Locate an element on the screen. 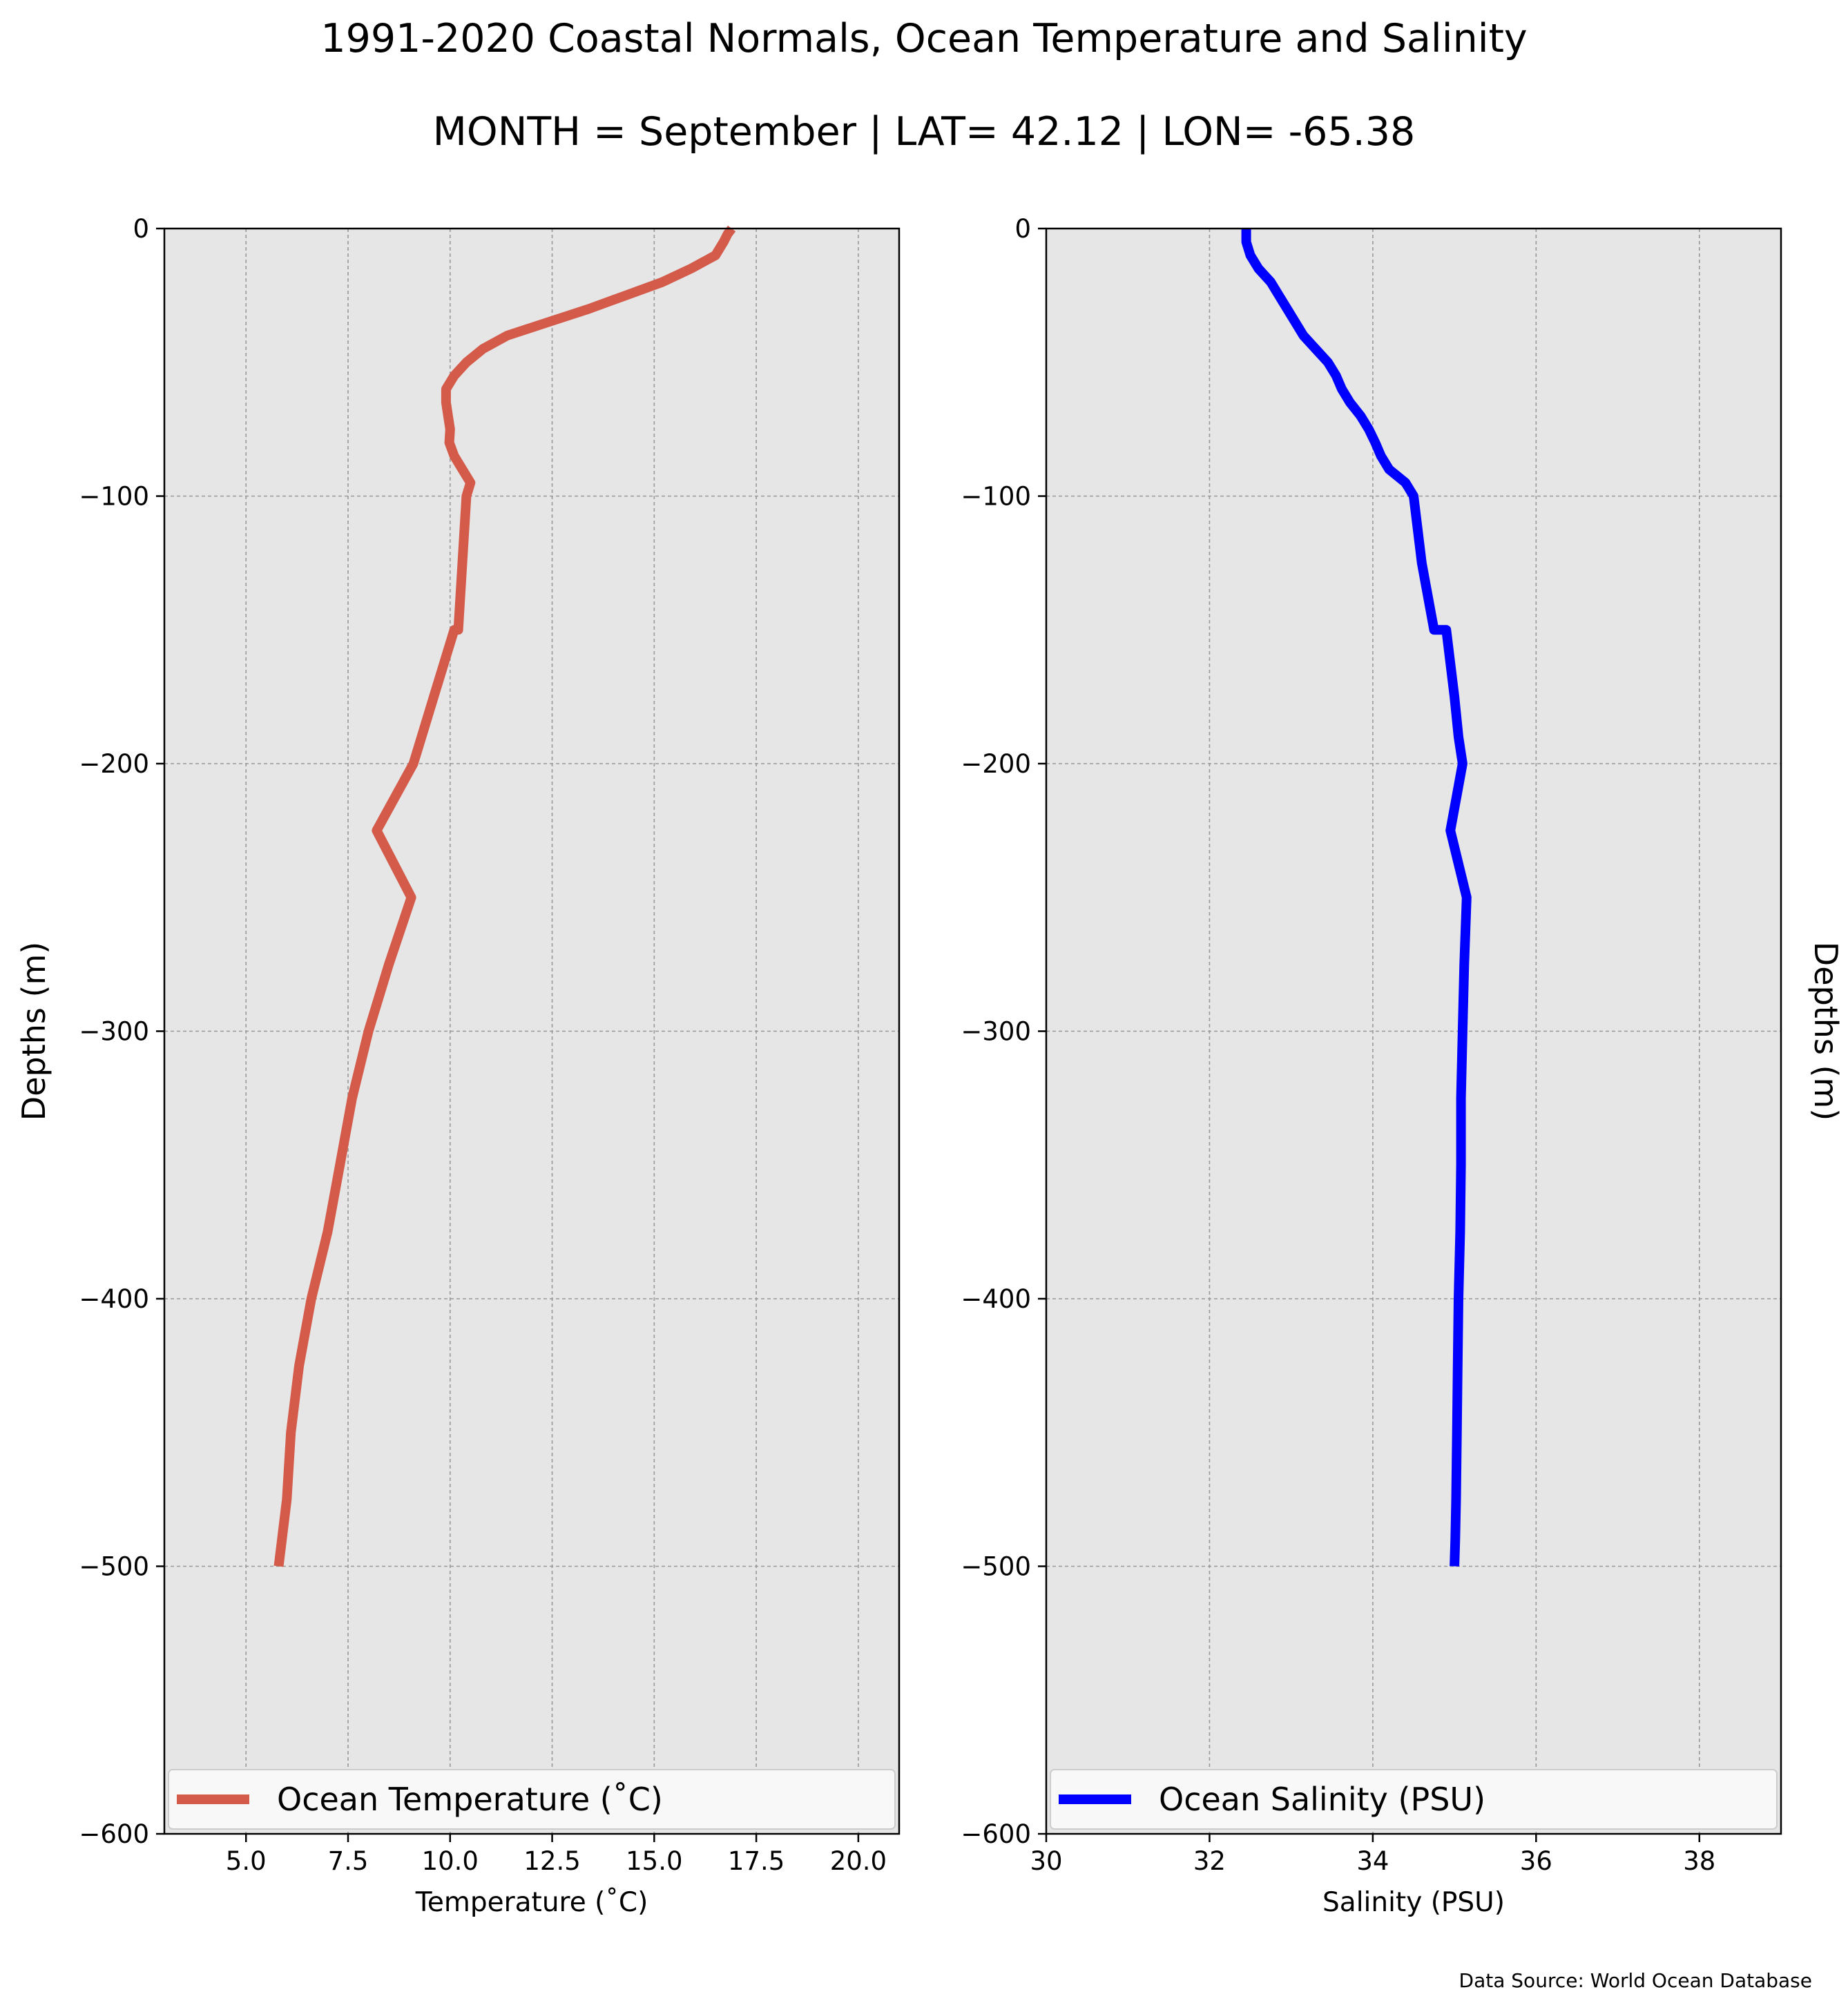 This screenshot has height=2003, width=1848. legend: Ocean Temperature (˚C) is located at coordinates (532, 1799).